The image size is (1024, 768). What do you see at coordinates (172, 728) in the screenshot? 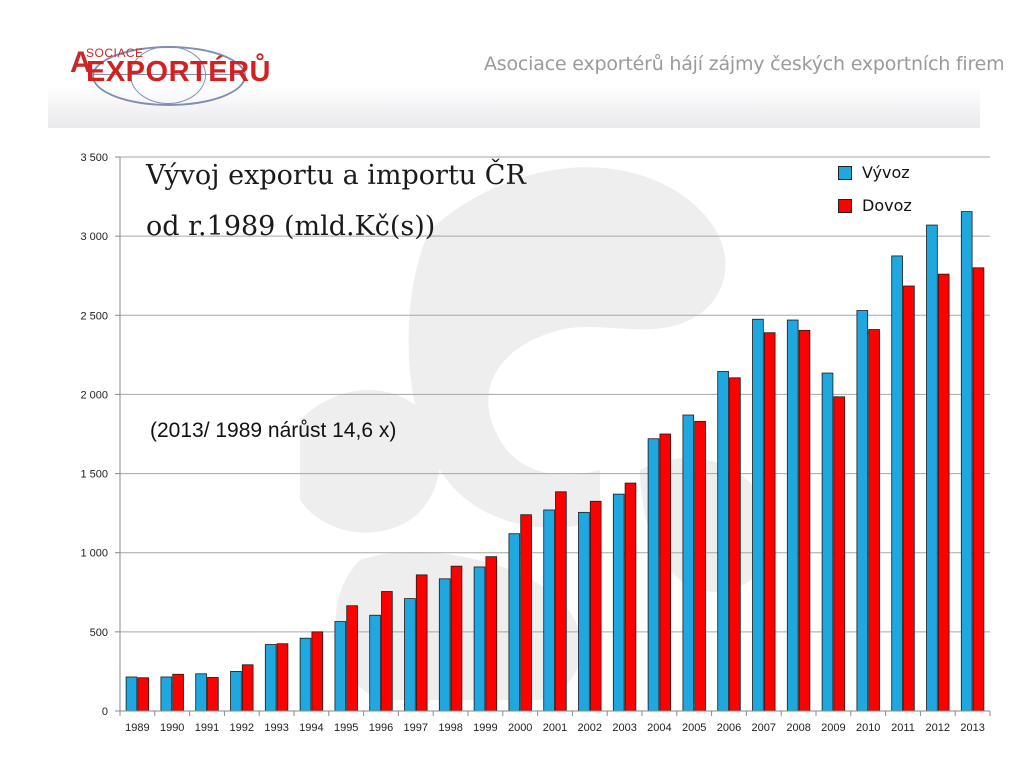
I see `x-tick-label: 1990` at bounding box center [172, 728].